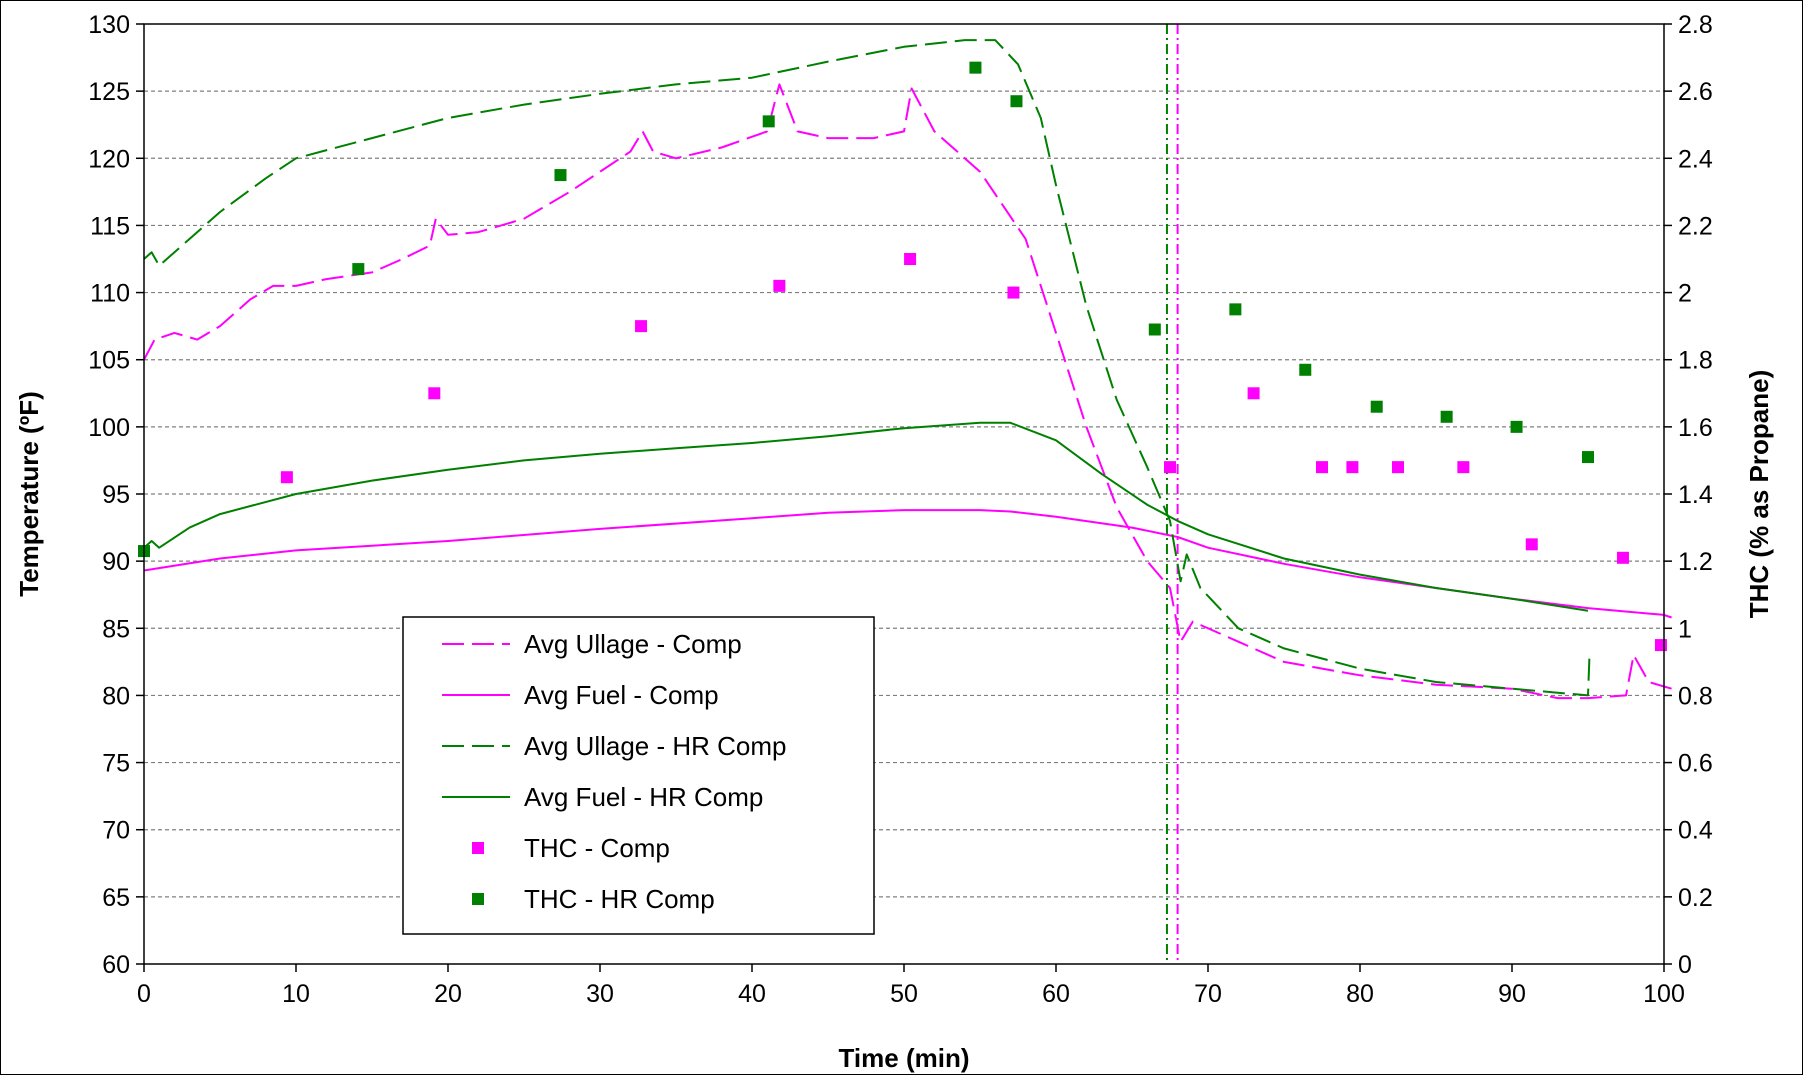 The height and width of the screenshot is (1080, 1803). I want to click on x-tick-label: 40, so click(752, 994).